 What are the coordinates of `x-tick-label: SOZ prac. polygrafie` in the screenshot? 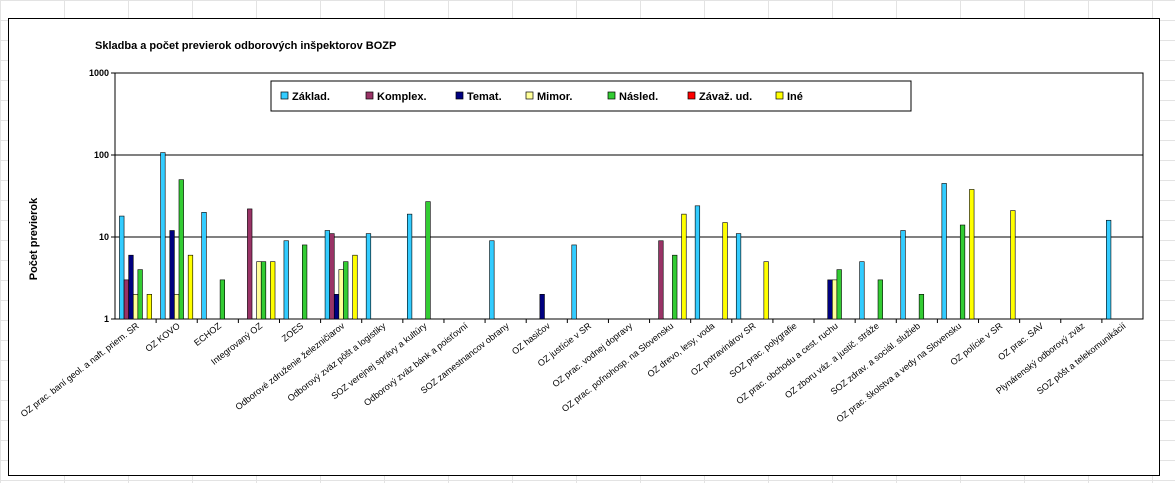 It's located at (763, 350).